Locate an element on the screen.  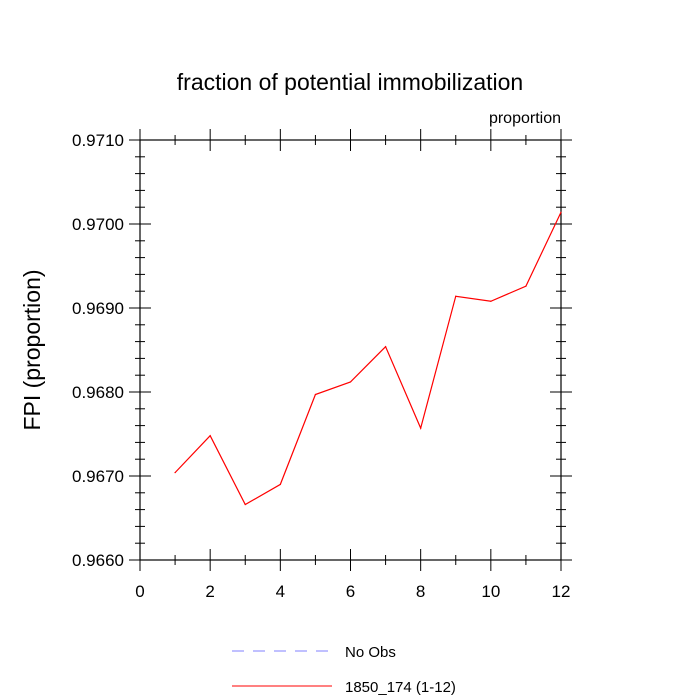
chart-title: fraction of potential immobilization is located at coordinates (350, 82).